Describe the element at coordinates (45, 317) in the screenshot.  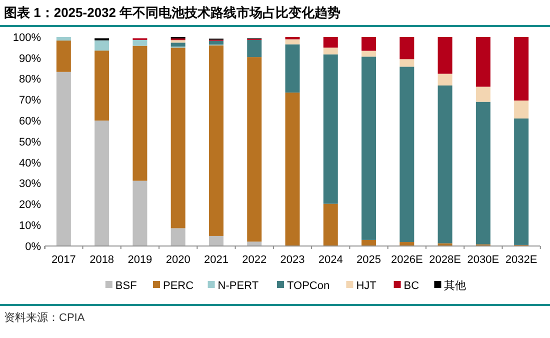
I see `text: 资料来源：CPIA` at that location.